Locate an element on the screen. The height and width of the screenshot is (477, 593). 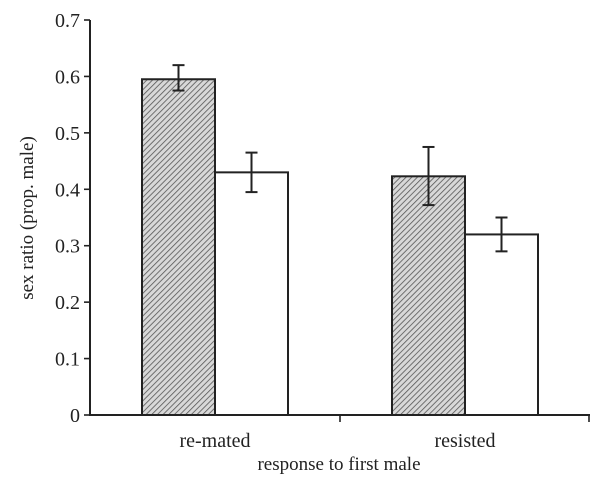
x-ticks-layer: re-mated resisted is located at coordinates (384, 433).